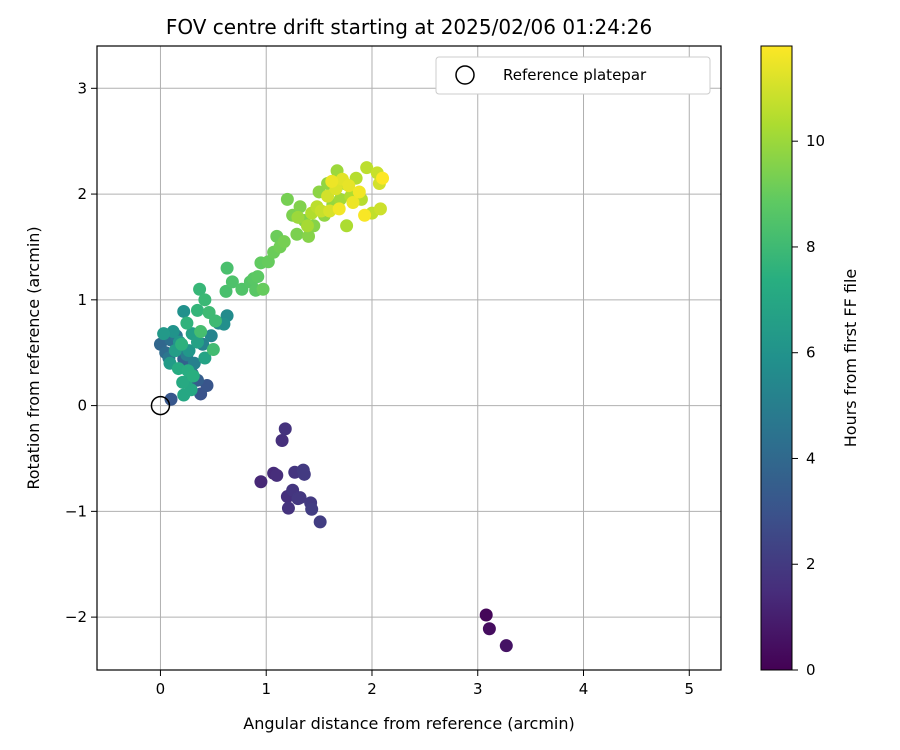  I want to click on x-axis-label: Angular distance from reference (arcmin), so click(408, 723).